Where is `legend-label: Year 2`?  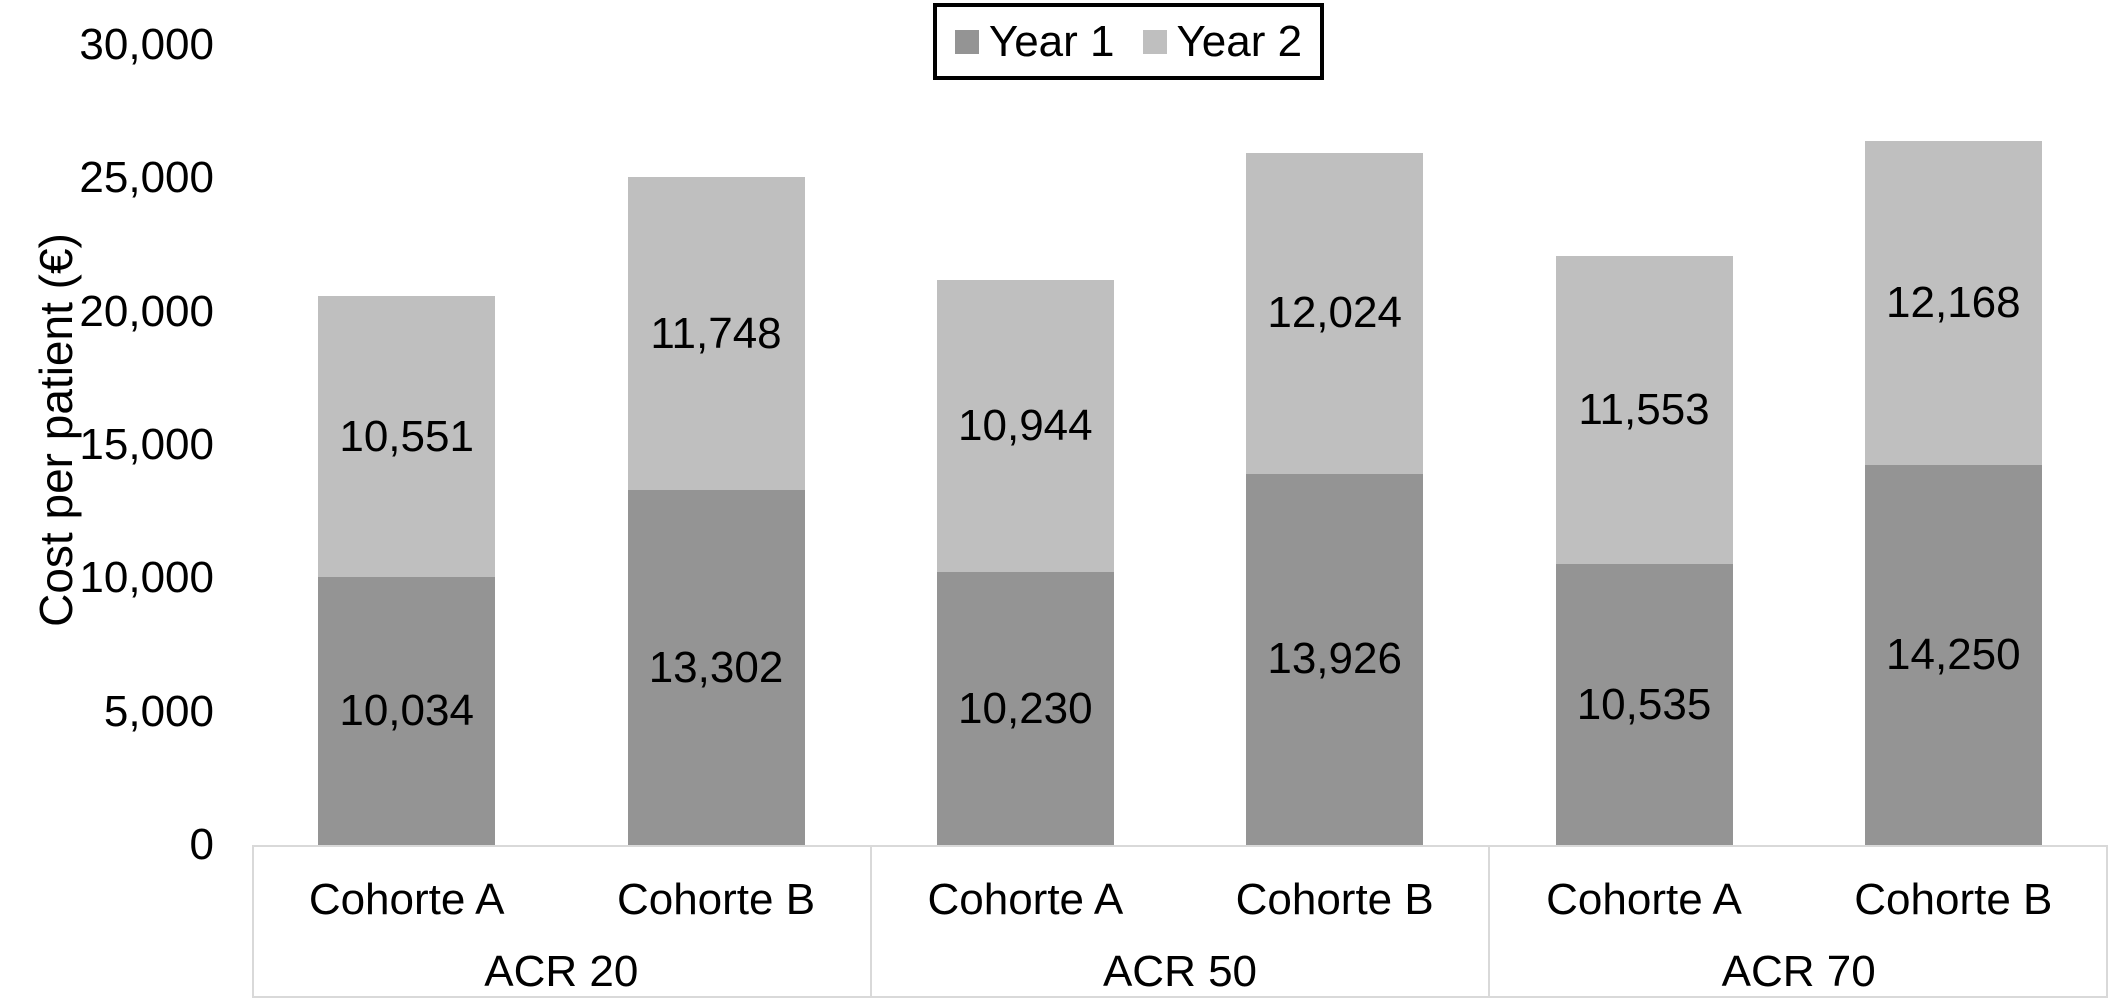 legend-label: Year 2 is located at coordinates (1239, 41).